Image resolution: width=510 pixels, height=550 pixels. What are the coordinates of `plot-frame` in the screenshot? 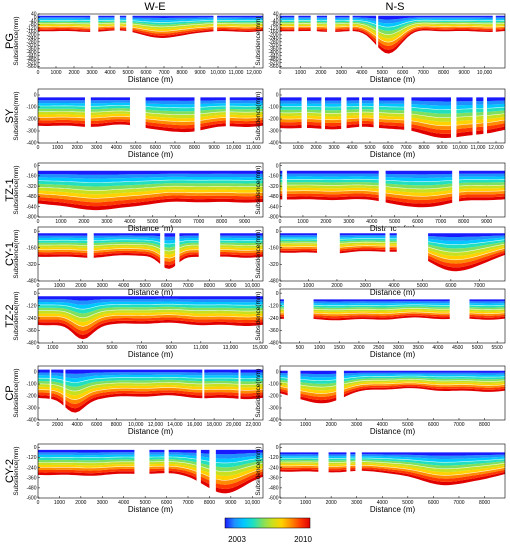 It's located at (150, 190).